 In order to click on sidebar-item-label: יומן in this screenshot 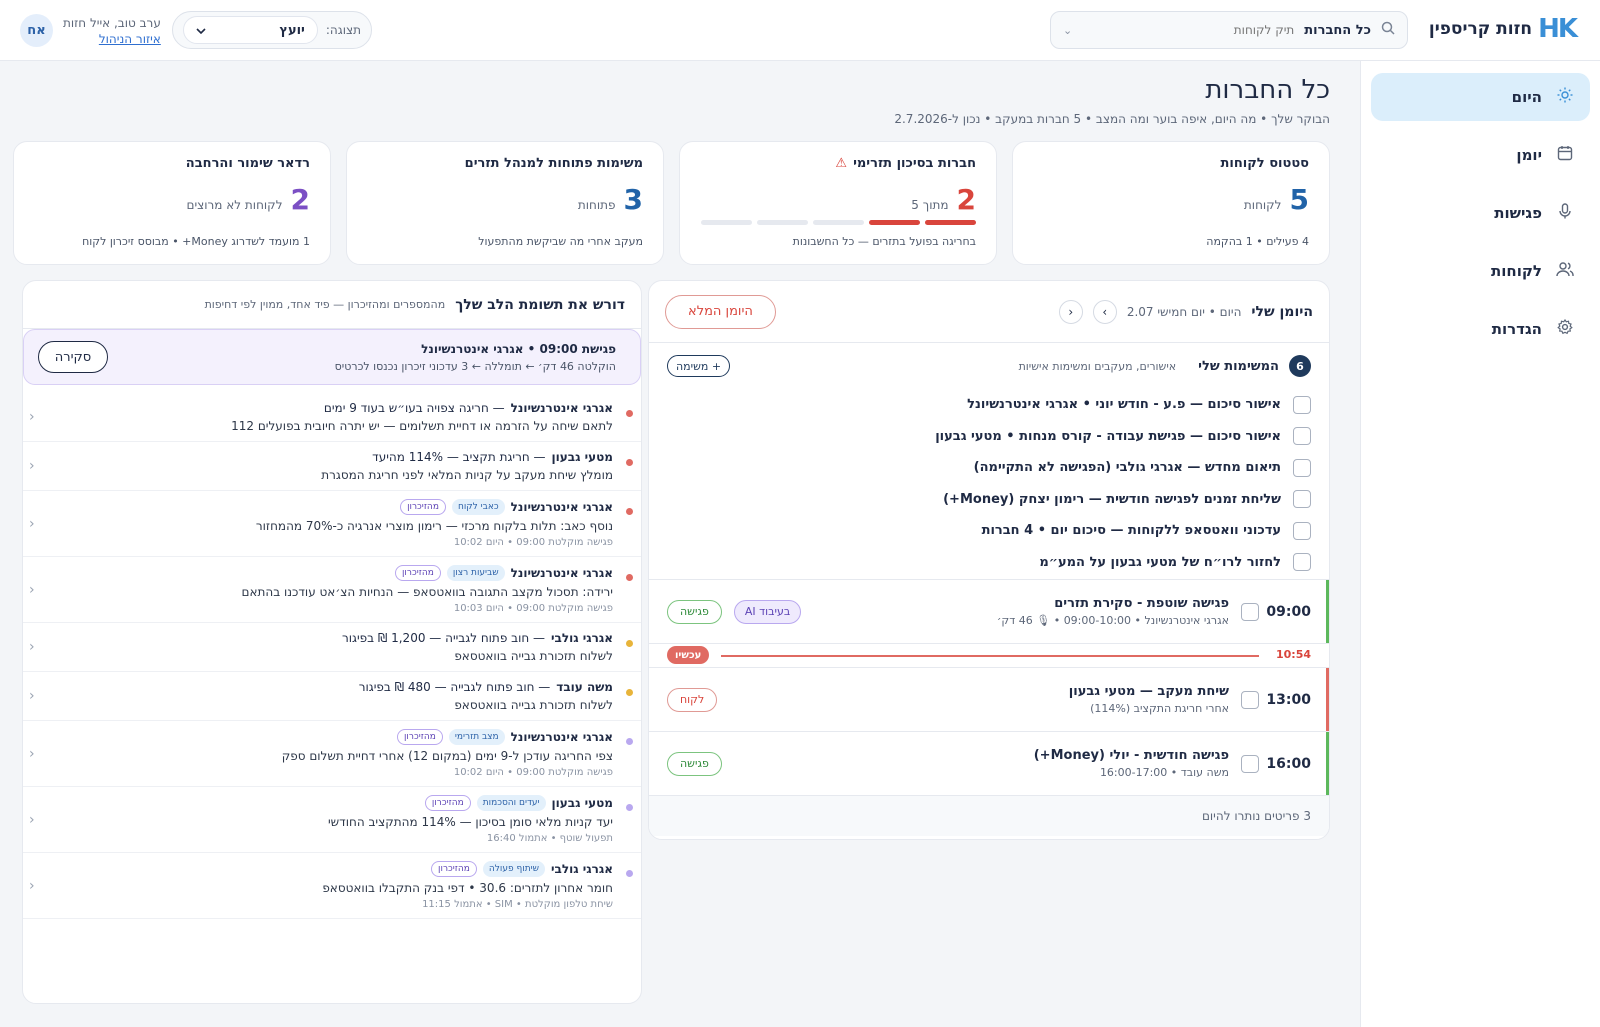, I will do `click(1529, 155)`.